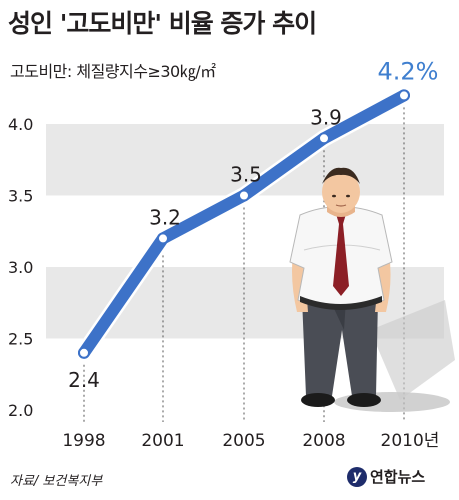 The height and width of the screenshot is (500, 459). I want to click on x-tick-label: 1998, so click(83, 441).